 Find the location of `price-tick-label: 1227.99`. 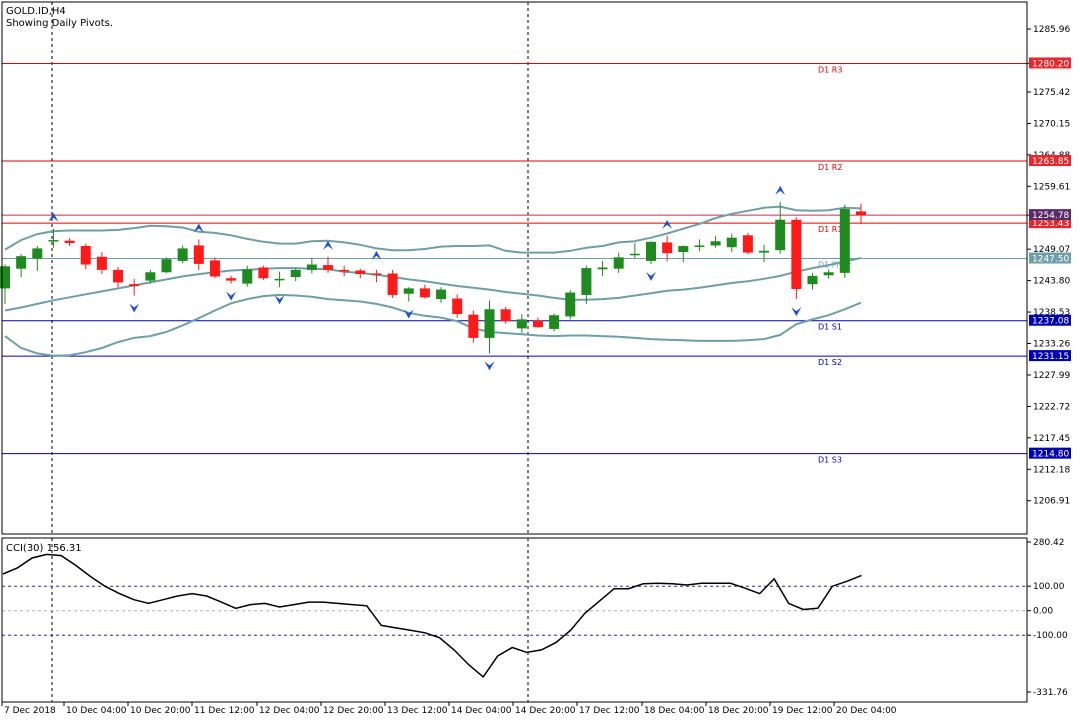

price-tick-label: 1227.99 is located at coordinates (1051, 376).